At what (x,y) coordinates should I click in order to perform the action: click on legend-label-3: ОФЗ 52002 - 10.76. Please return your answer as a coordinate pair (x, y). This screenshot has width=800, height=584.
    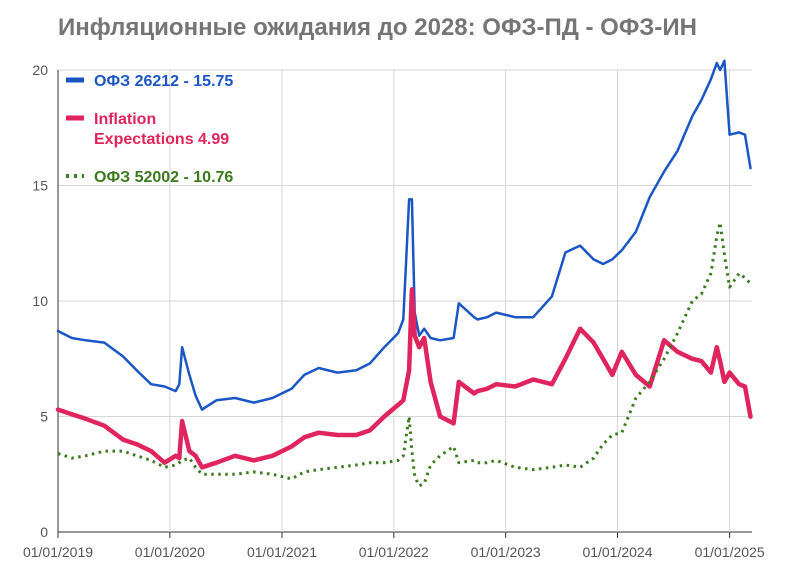
    Looking at the image, I should click on (163, 177).